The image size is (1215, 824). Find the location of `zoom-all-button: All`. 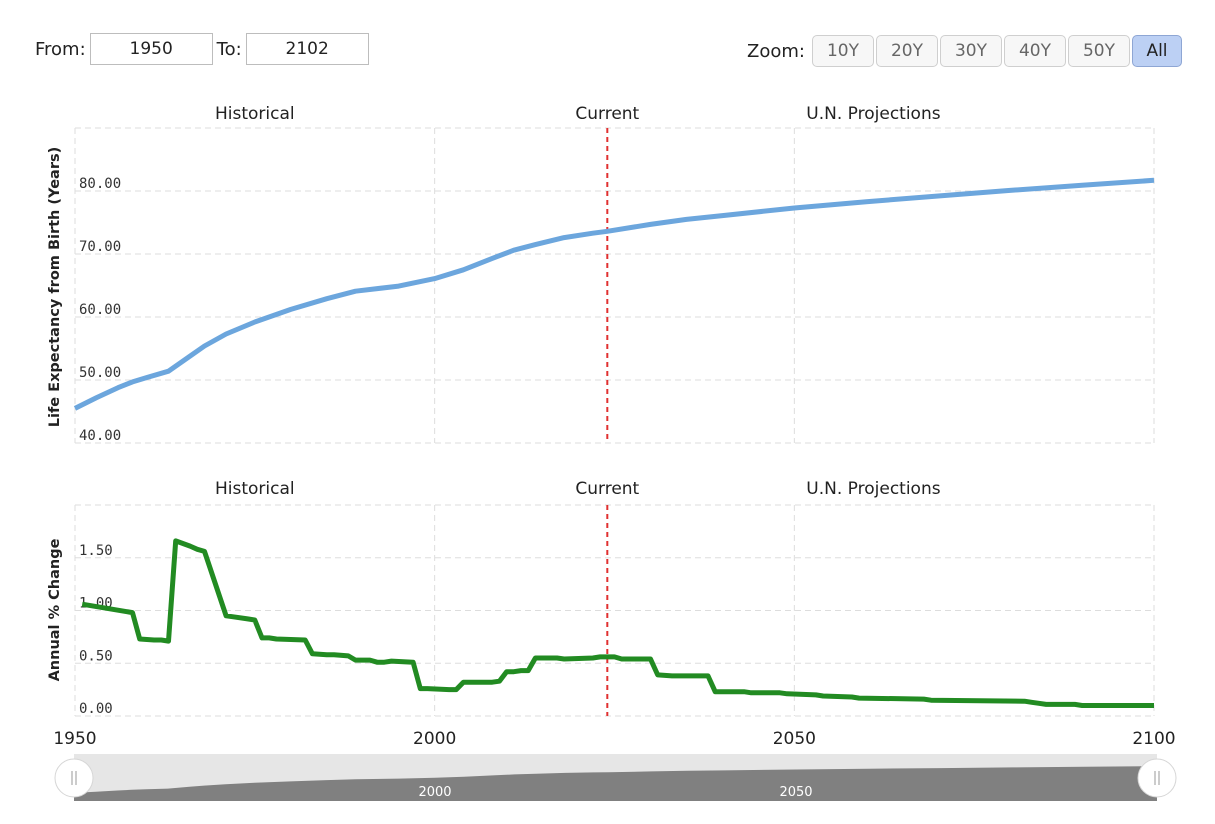

zoom-all-button: All is located at coordinates (1157, 51).